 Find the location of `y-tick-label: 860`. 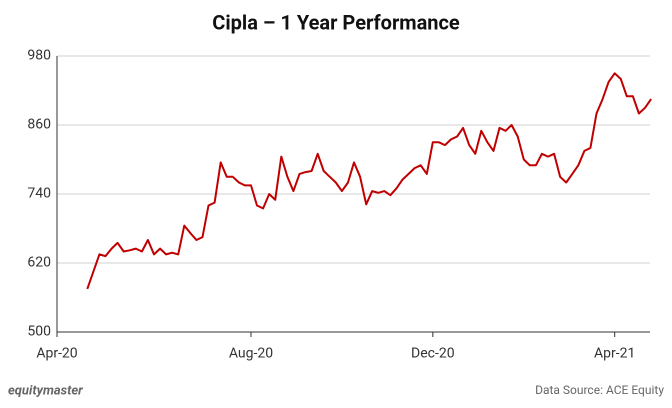

y-tick-label: 860 is located at coordinates (39, 125).